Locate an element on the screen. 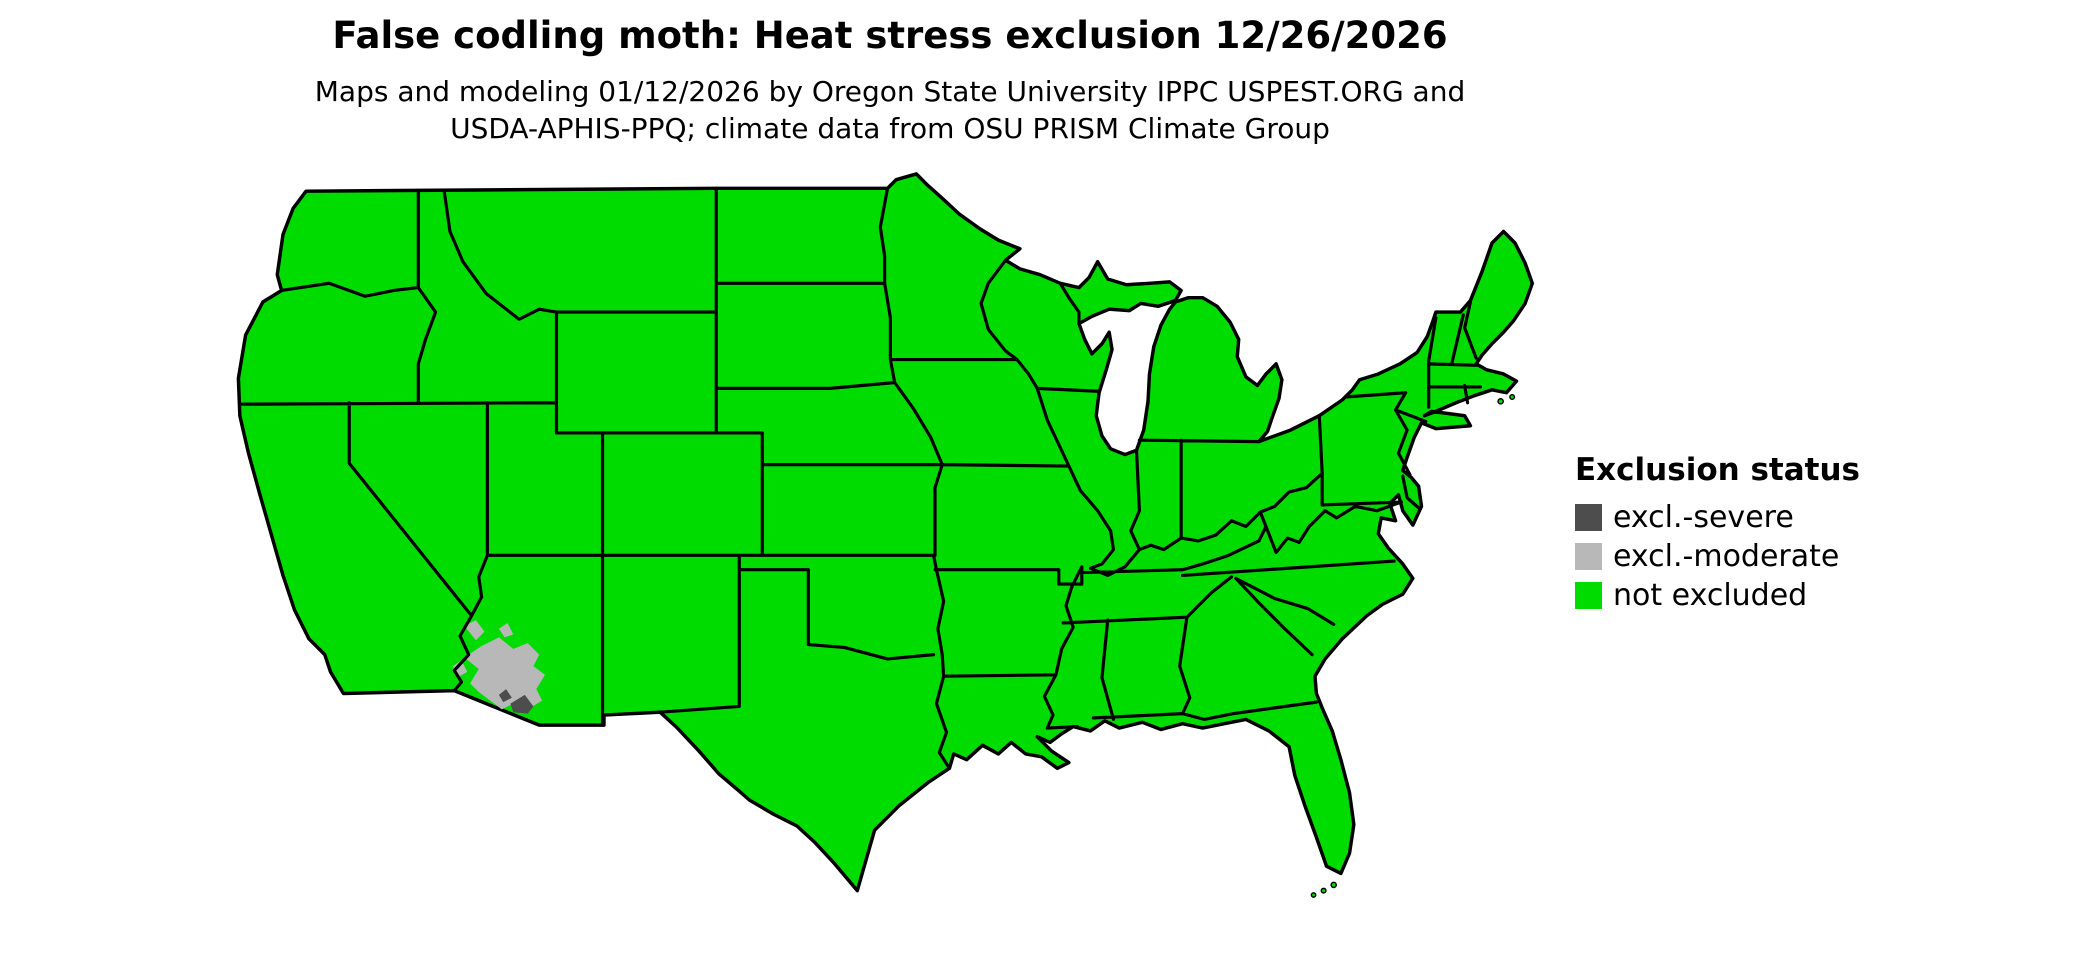 This screenshot has width=2100, height=954. exclusion-severe-region is located at coordinates (516, 701).